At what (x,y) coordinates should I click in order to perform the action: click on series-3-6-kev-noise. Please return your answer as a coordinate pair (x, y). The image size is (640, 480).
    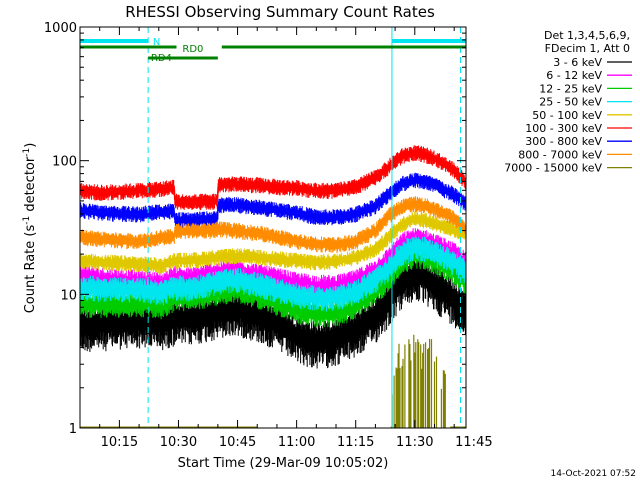
    Looking at the image, I should click on (273, 311).